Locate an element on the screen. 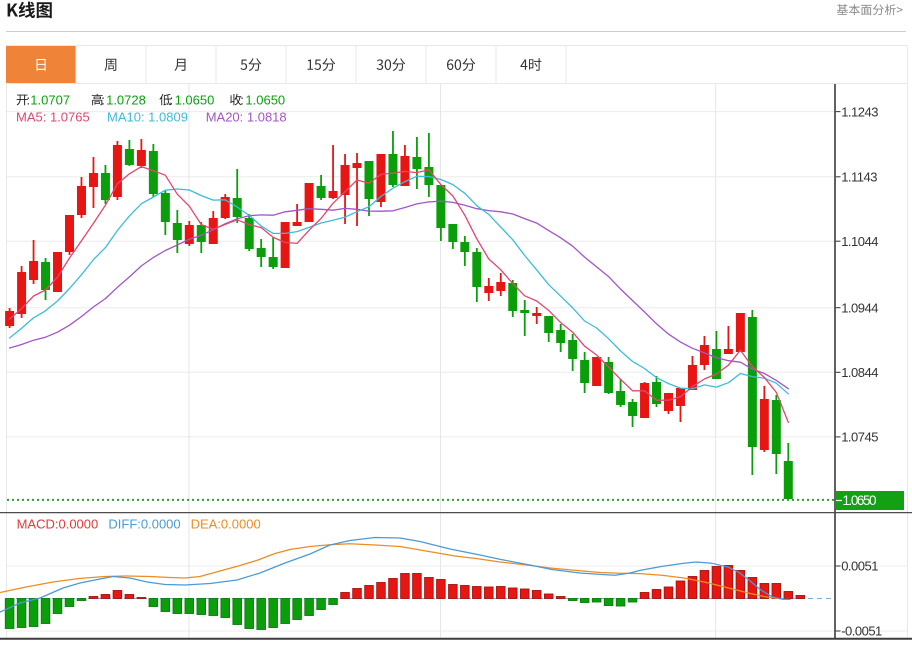  svg-text: DEA:0.0000 is located at coordinates (226, 524).